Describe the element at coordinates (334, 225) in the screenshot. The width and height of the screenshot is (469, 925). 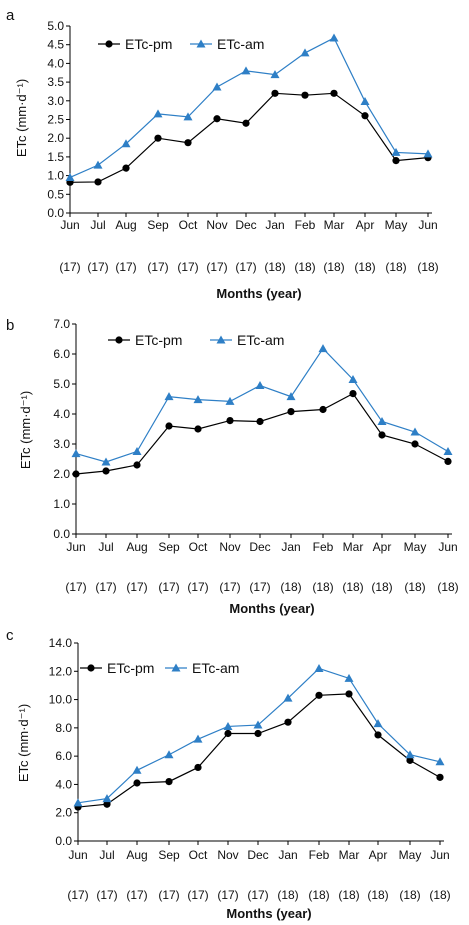
I see `x-tick-label-month: Mar` at that location.